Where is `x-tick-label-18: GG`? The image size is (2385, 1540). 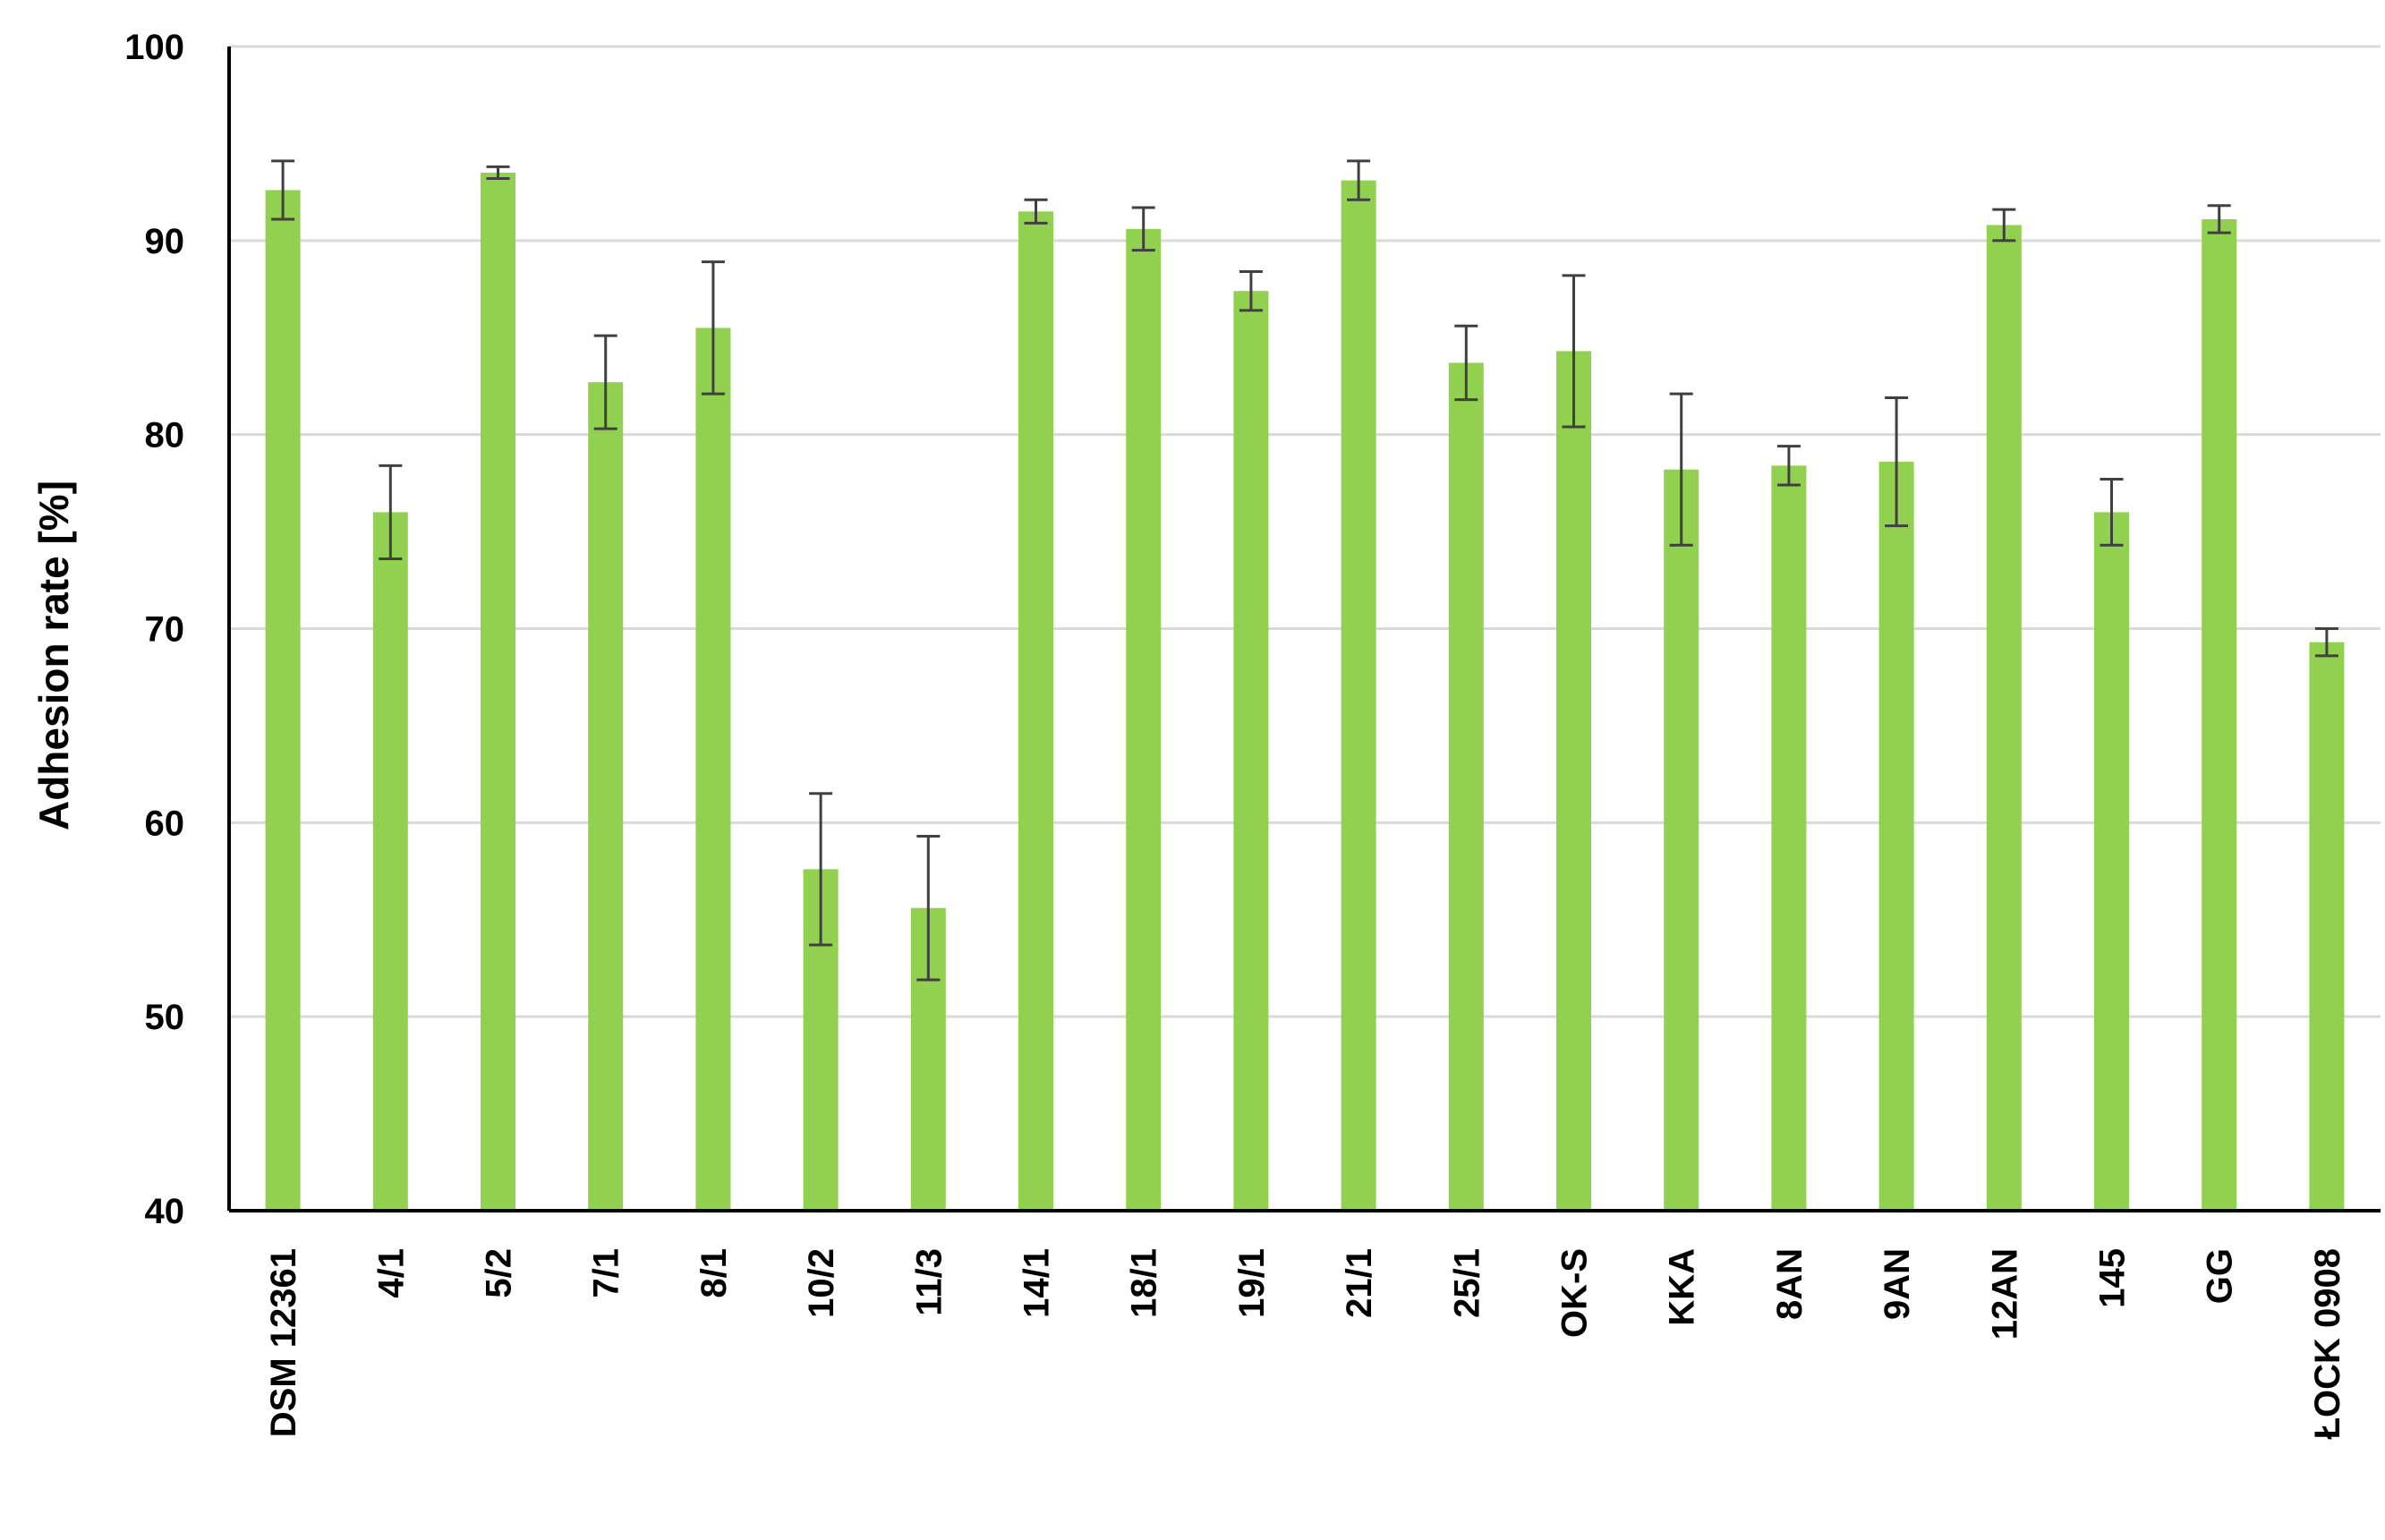 x-tick-label-18: GG is located at coordinates (2220, 1276).